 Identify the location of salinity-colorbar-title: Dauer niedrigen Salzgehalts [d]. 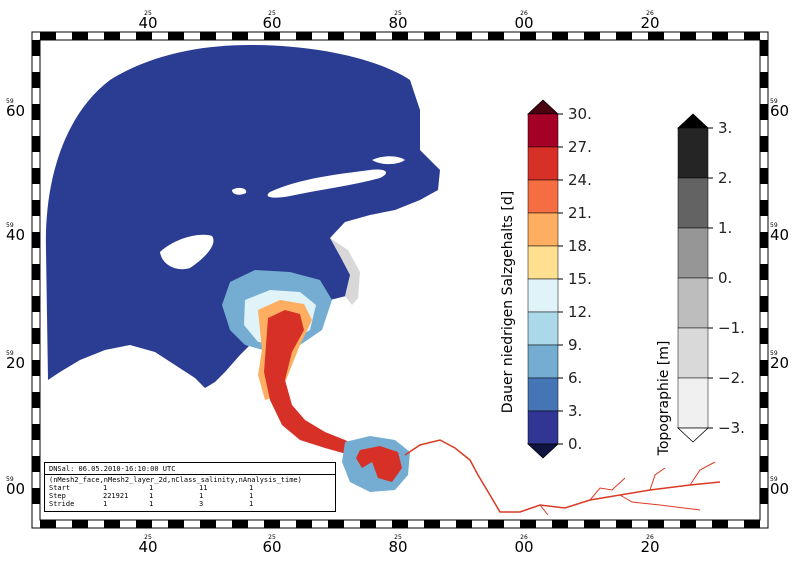
(508, 302).